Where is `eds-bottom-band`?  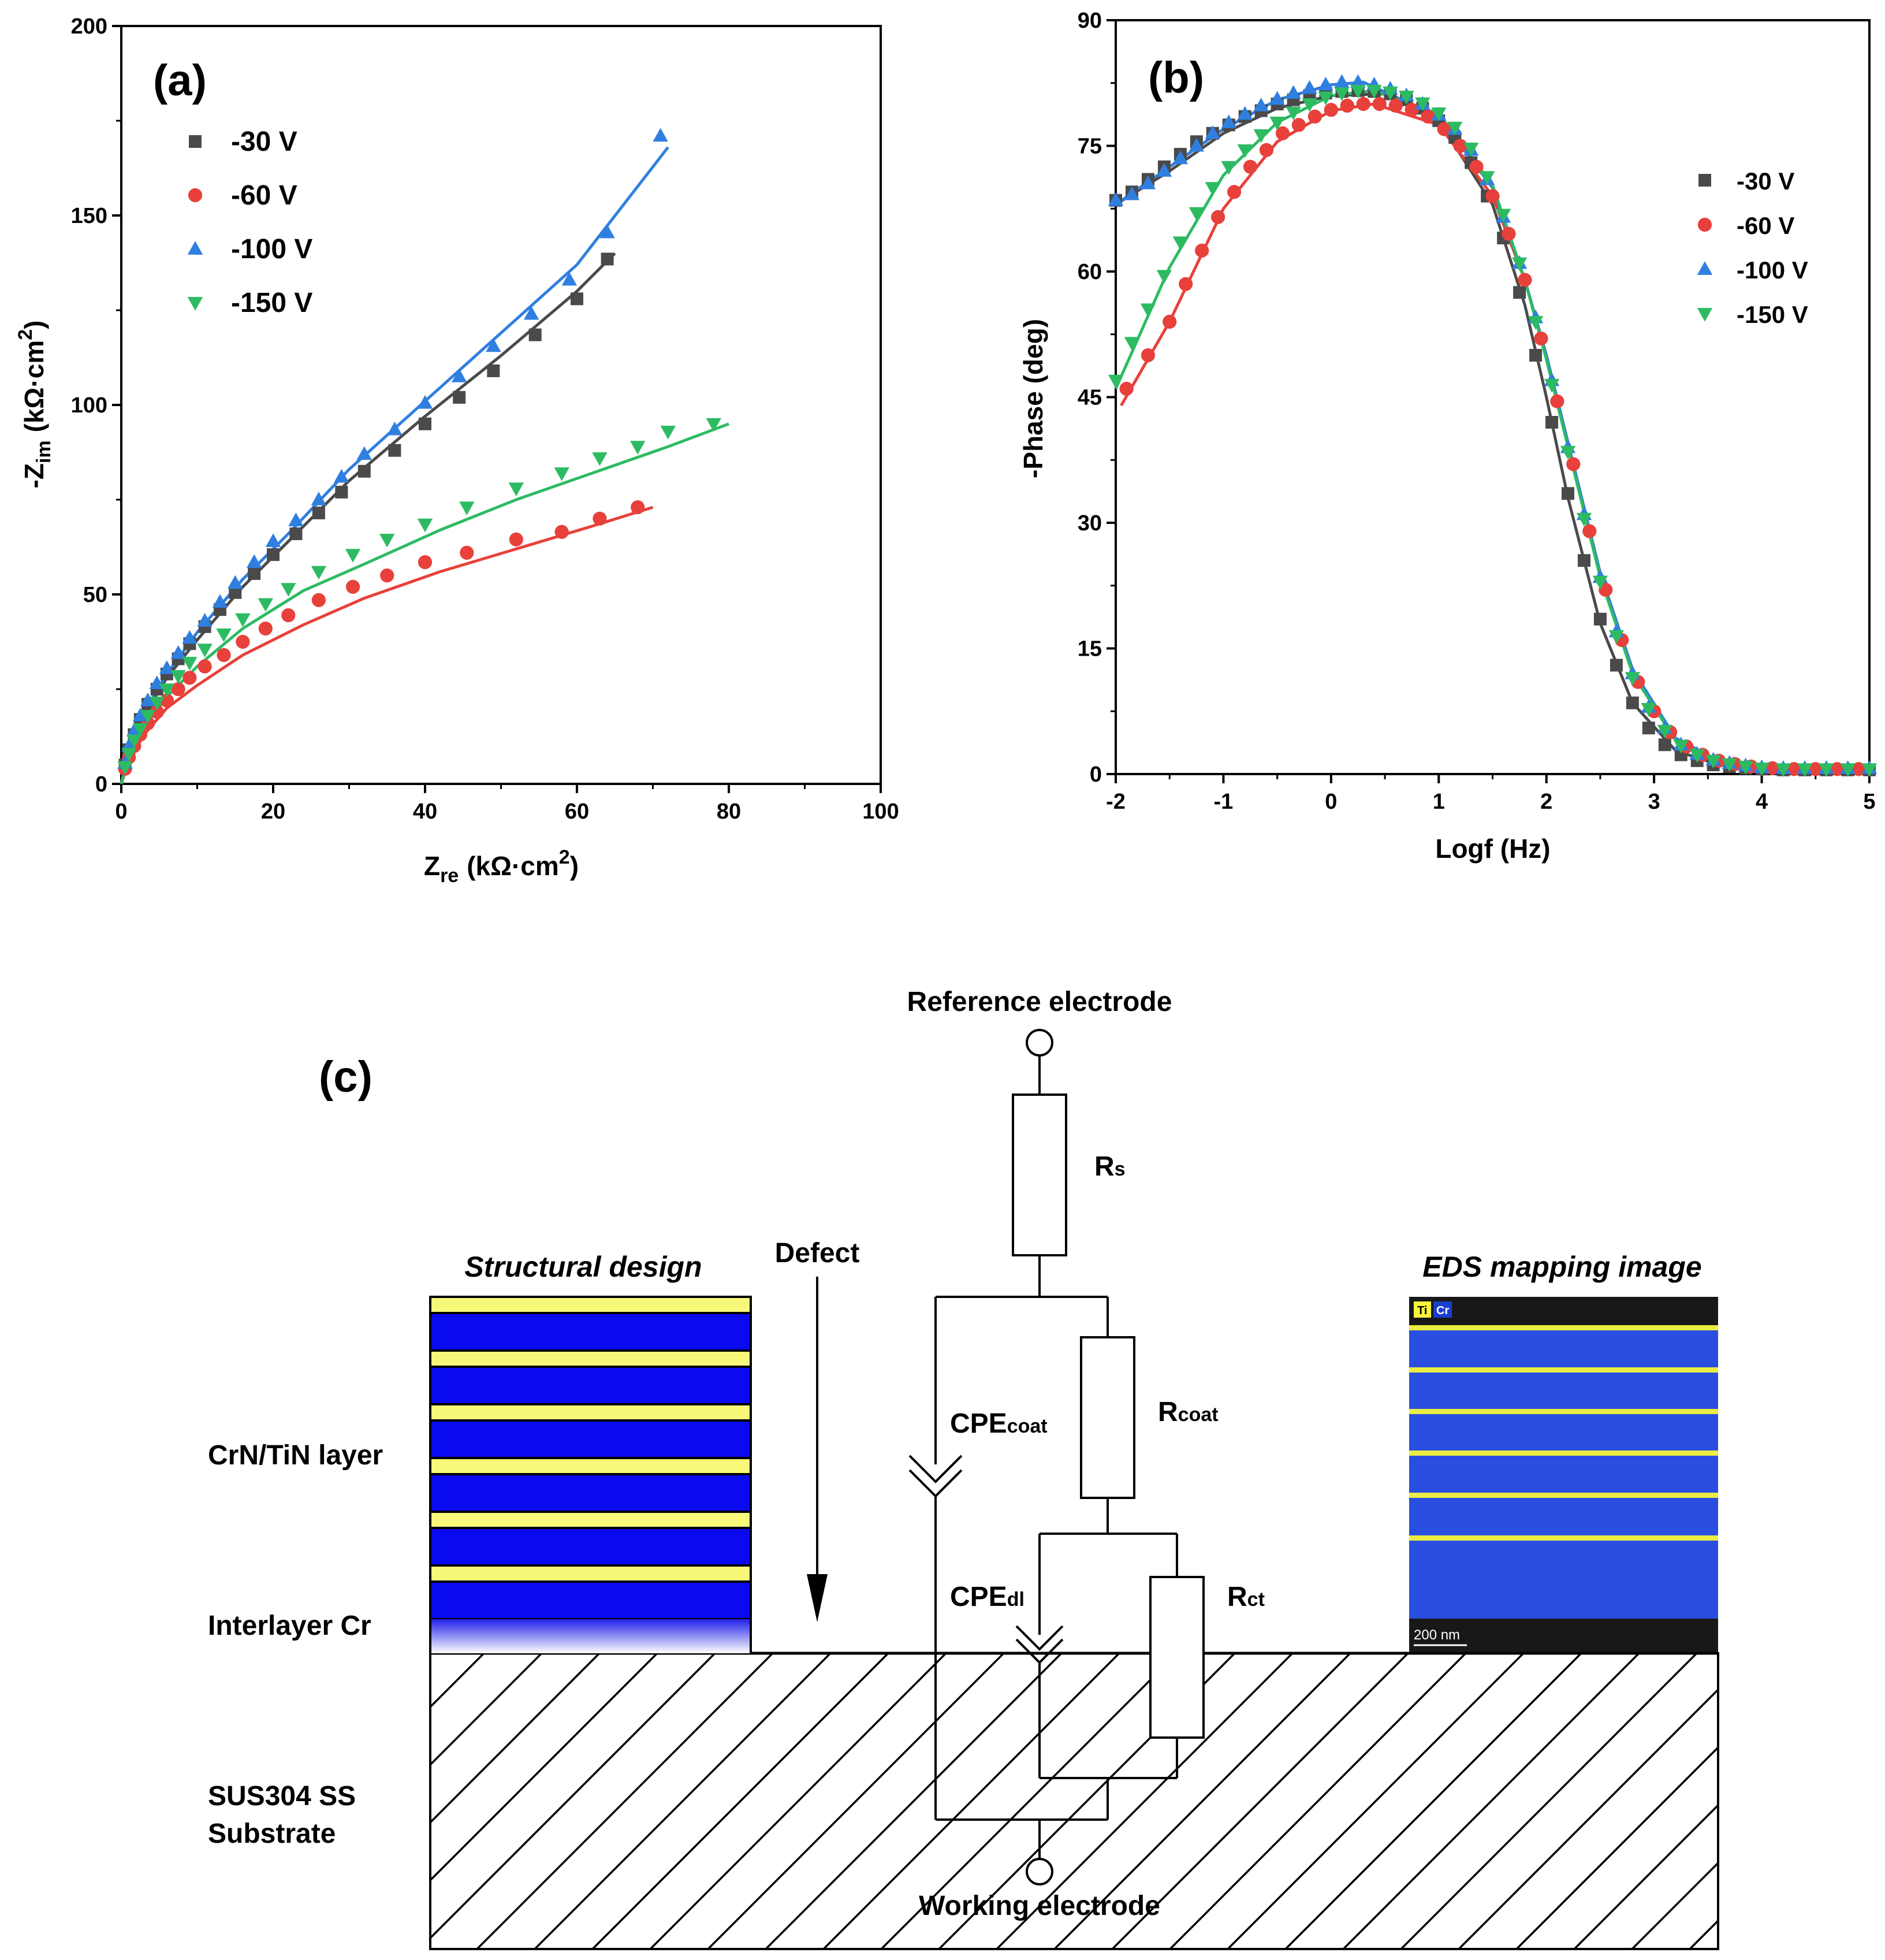
eds-bottom-band is located at coordinates (1563, 1635).